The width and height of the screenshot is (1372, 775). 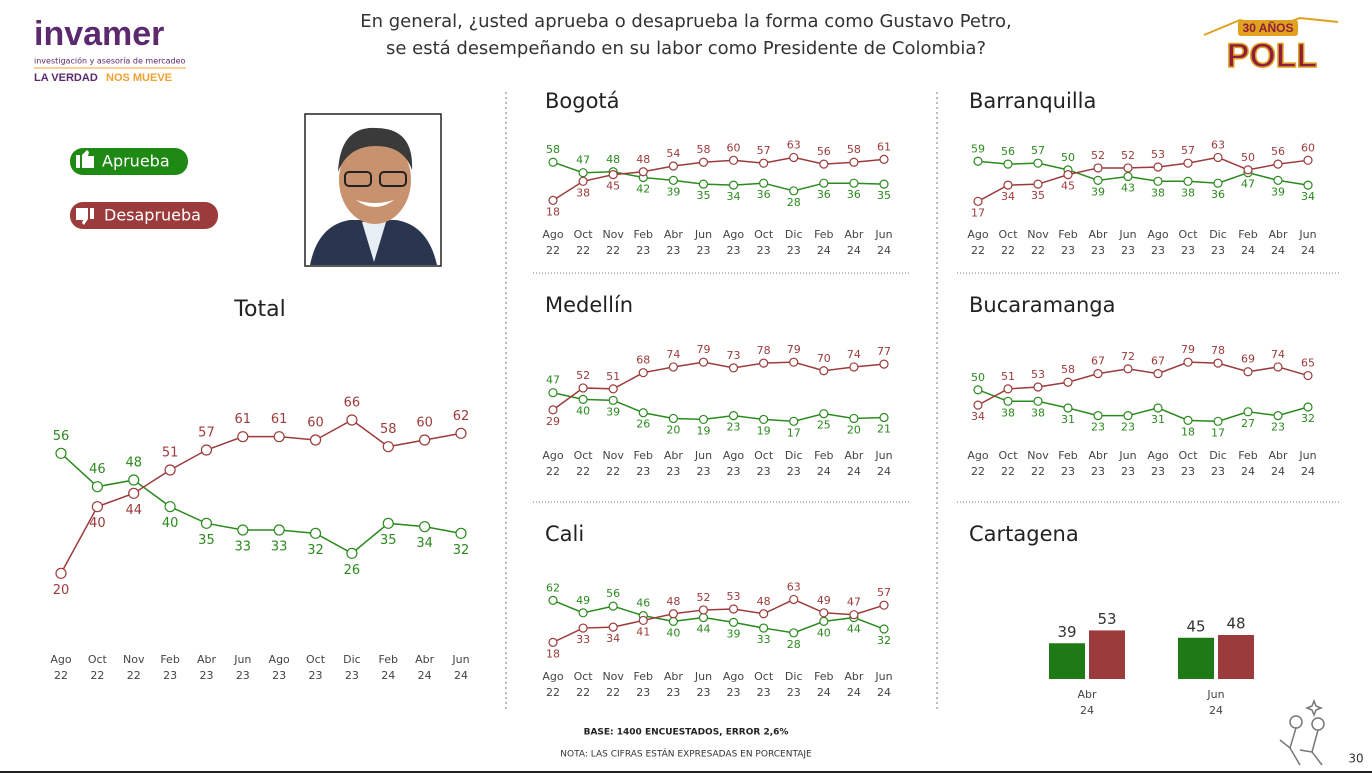 What do you see at coordinates (85, 216) in the screenshot?
I see `thumb-down` at bounding box center [85, 216].